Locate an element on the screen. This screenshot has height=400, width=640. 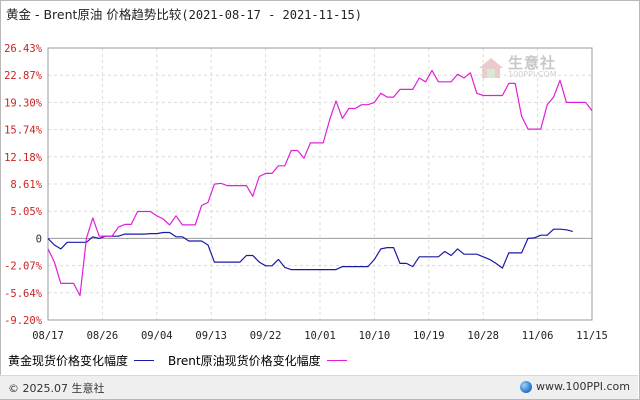
x-tick-label: 08/17 is located at coordinates (48, 336).